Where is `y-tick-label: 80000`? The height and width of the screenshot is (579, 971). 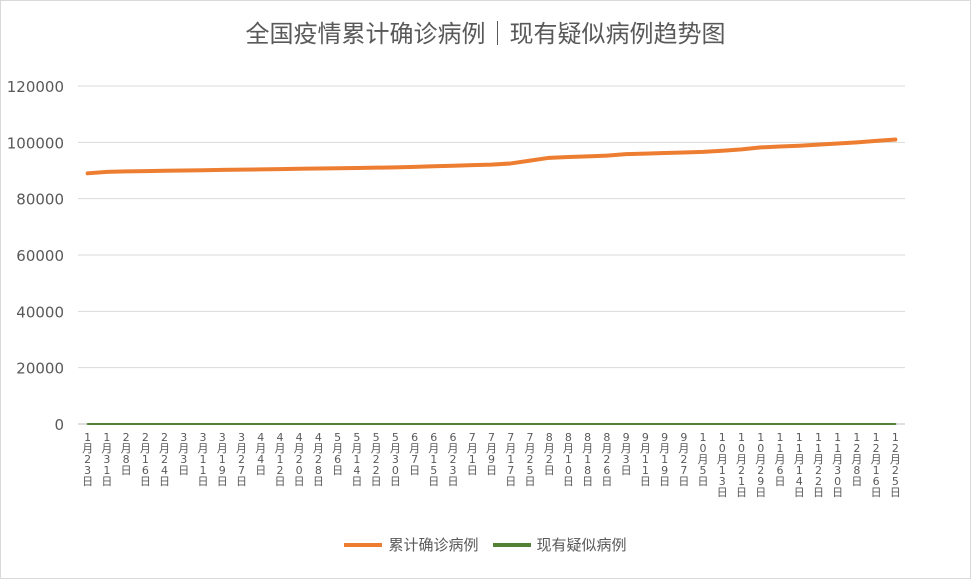
y-tick-label: 80000 is located at coordinates (40, 200).